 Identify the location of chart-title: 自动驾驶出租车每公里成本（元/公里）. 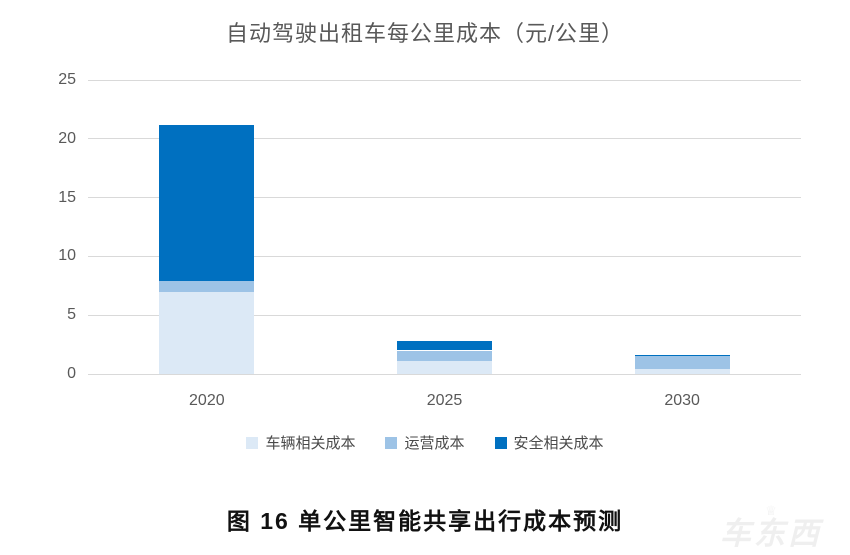
(425, 33).